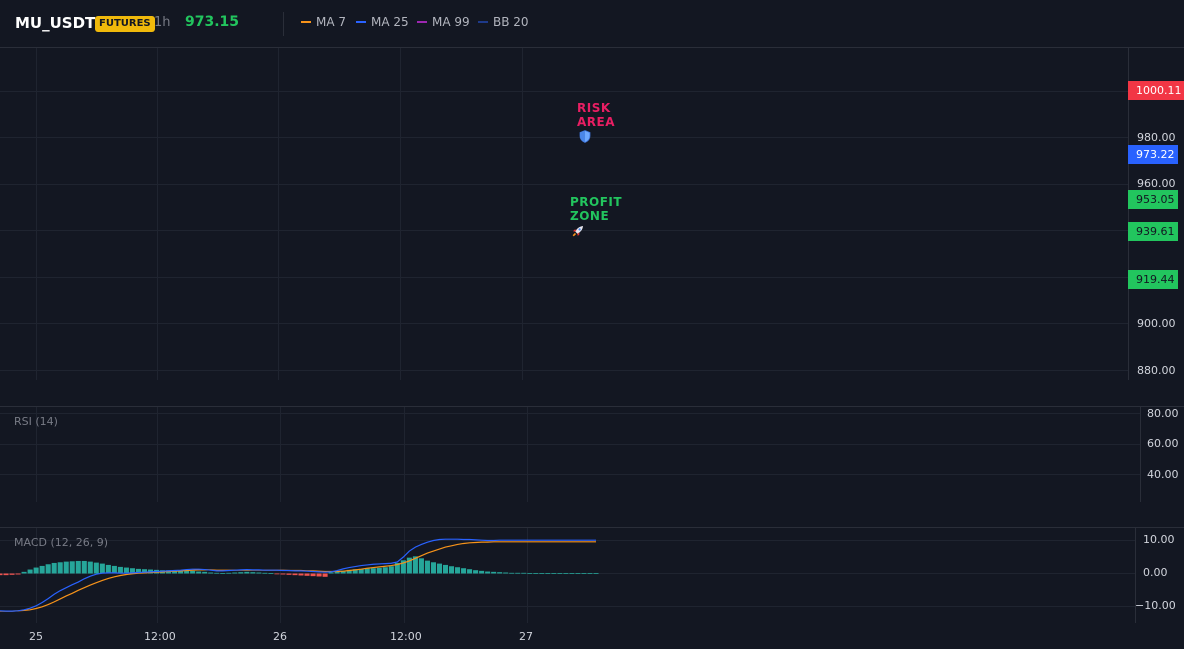 This screenshot has width=1184, height=649. I want to click on time-axis-label: 12:00, so click(406, 636).